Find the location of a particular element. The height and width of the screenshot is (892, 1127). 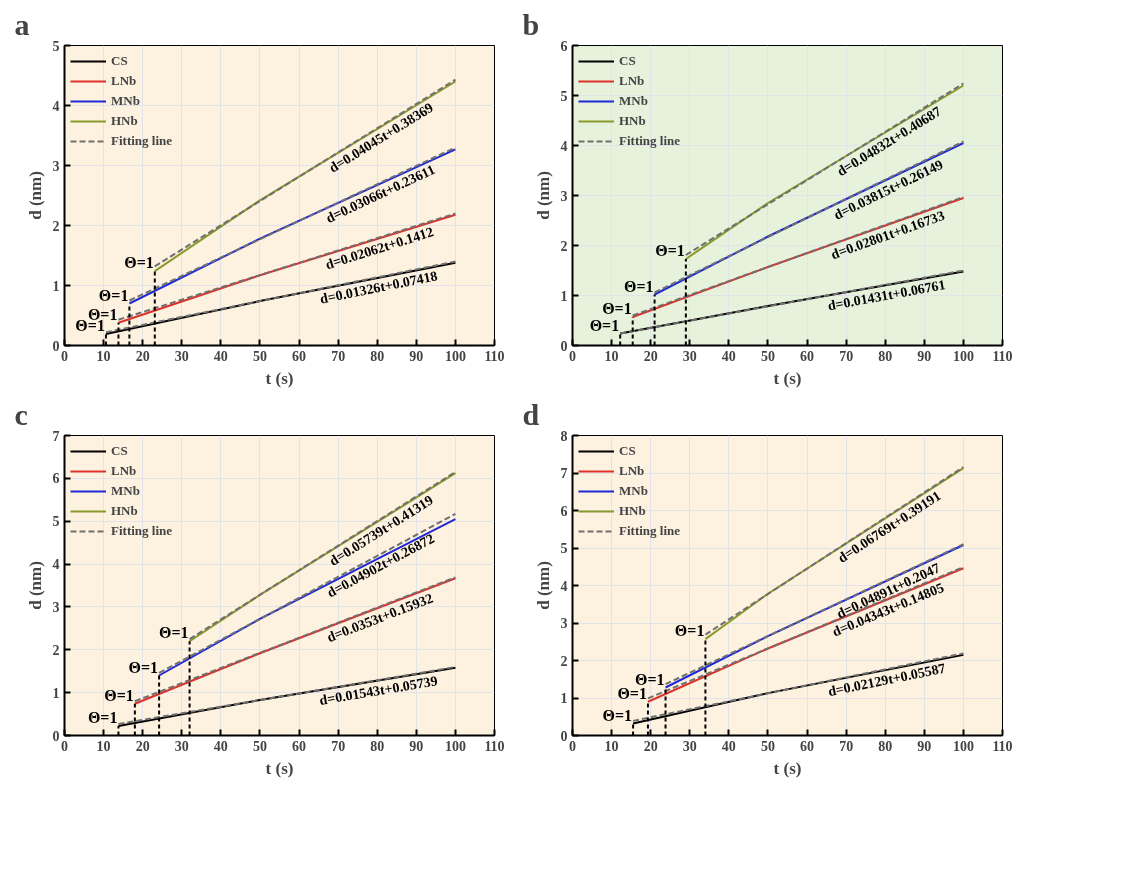

chart-title: c is located at coordinates (21, 414).